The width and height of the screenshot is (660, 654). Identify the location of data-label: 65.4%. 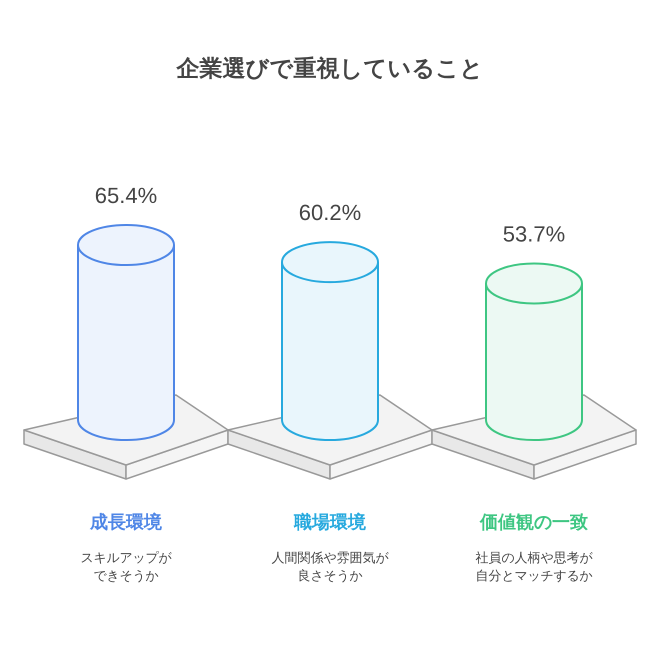
(126, 195).